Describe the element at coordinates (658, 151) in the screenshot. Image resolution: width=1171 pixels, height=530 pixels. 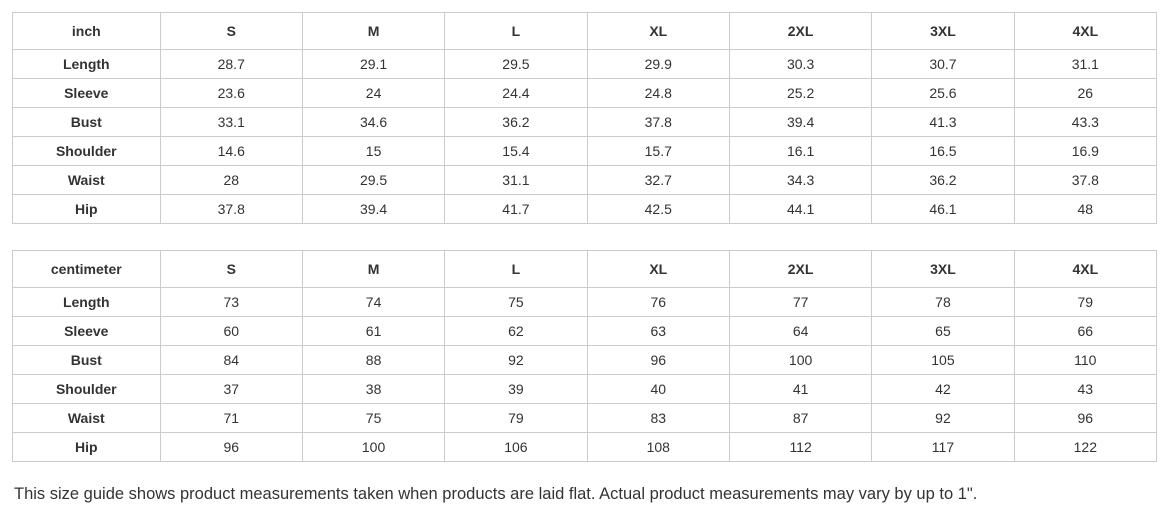
I see `measurement-value-shoulder-xl: 15.7` at that location.